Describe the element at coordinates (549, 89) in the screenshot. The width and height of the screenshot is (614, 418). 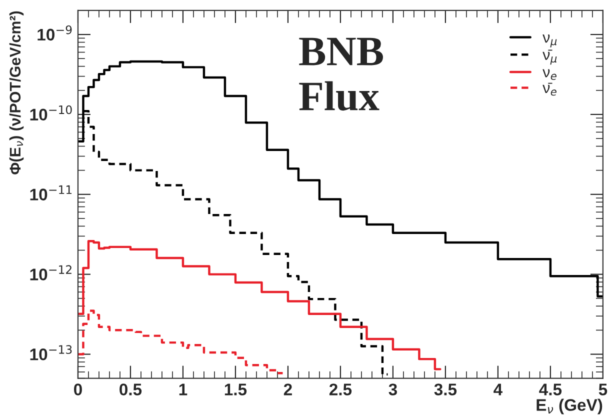
I see `legend-label: ν̄$_{e}$` at that location.